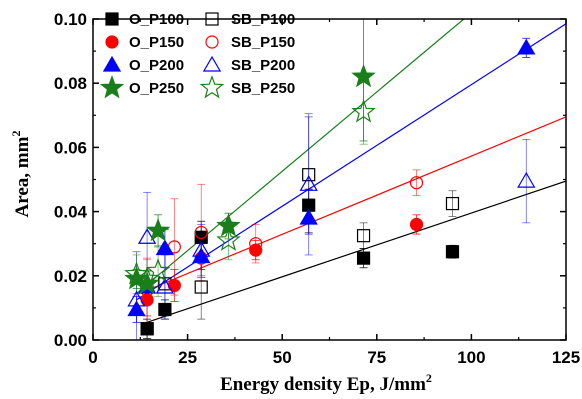  Describe the element at coordinates (263, 19) in the screenshot. I see `legend-label: SB_P100` at that location.